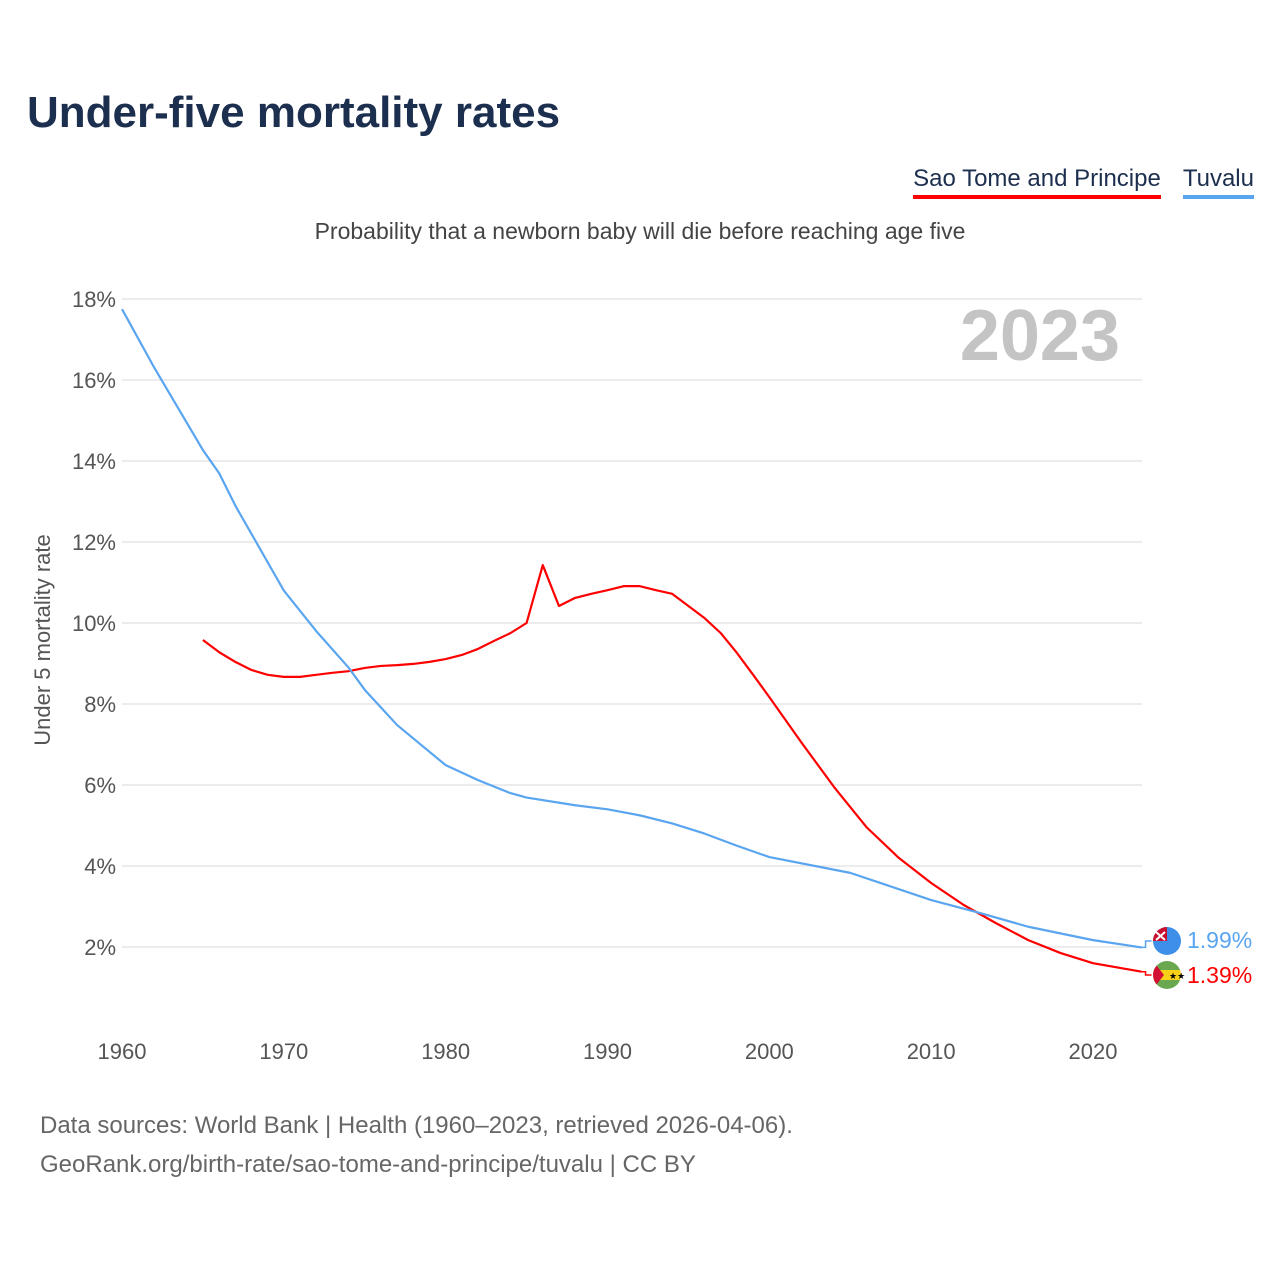 The width and height of the screenshot is (1280, 1280). What do you see at coordinates (94, 461) in the screenshot?
I see `y-tick-label: 14%` at bounding box center [94, 461].